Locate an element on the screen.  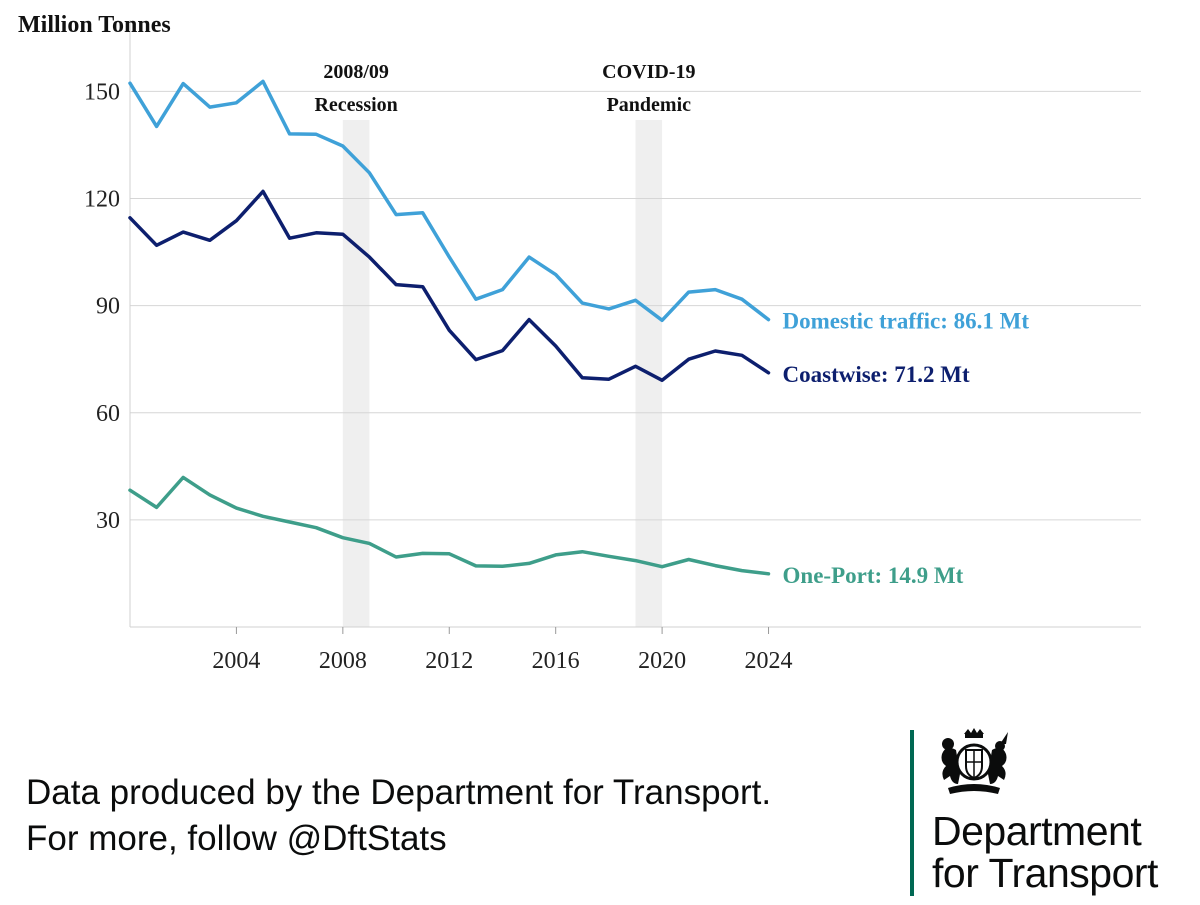
x-tick-label: 2024 is located at coordinates (769, 661).